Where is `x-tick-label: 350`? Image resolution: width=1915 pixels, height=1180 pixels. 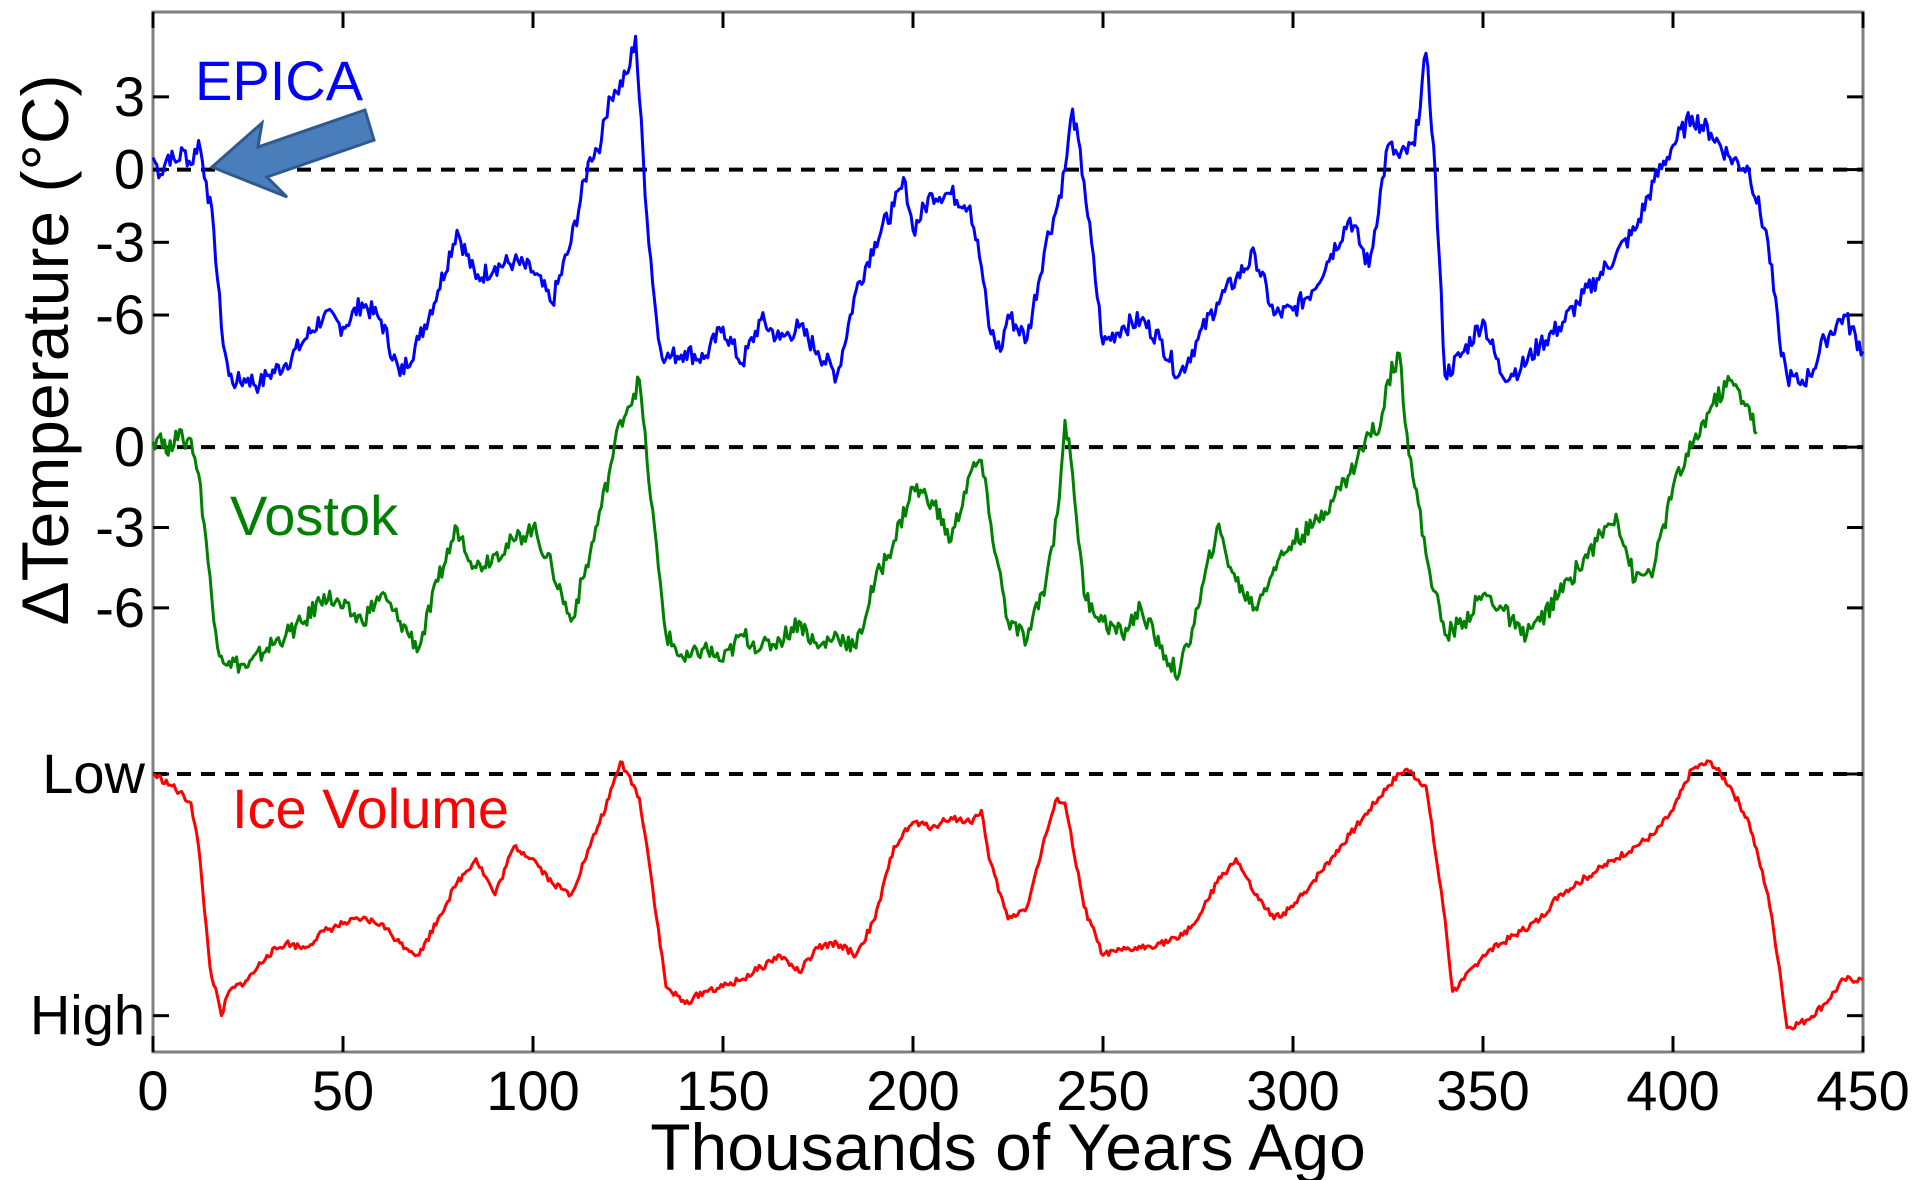
x-tick-label: 350 is located at coordinates (1482, 1090).